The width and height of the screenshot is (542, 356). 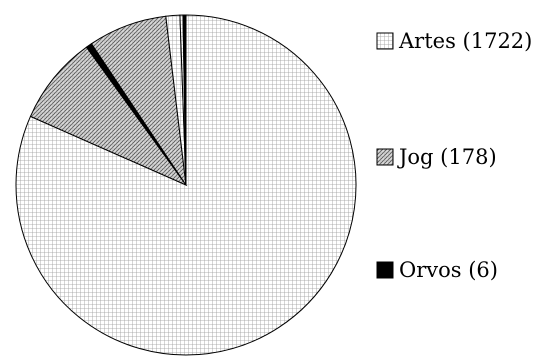 I want to click on legend-label-2: Jog (178), so click(x=447, y=157).